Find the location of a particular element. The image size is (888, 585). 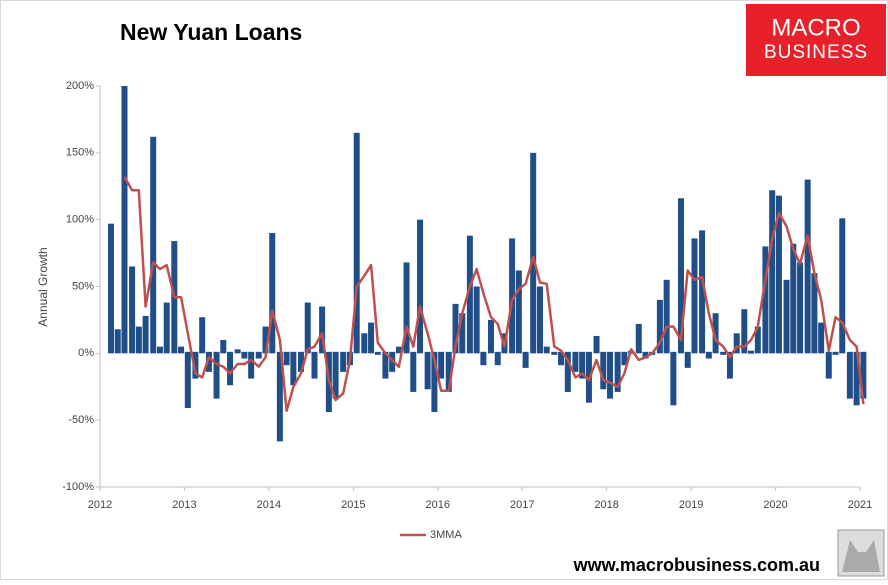

legend-label: 3MMA is located at coordinates (446, 535).